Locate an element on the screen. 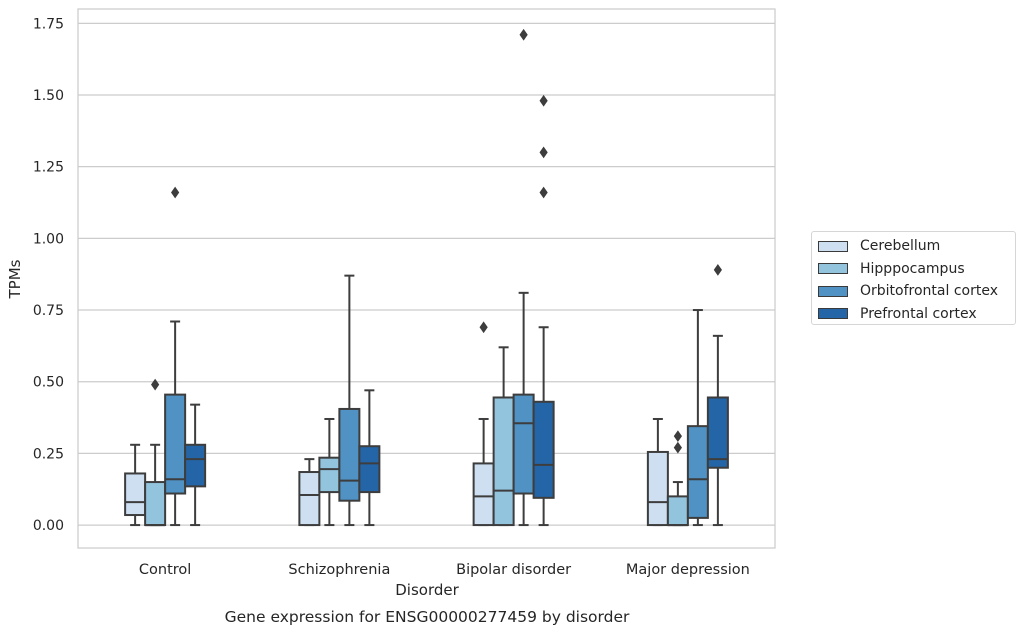 The width and height of the screenshot is (1028, 634). y-axis-label: TPMs is located at coordinates (15, 279).